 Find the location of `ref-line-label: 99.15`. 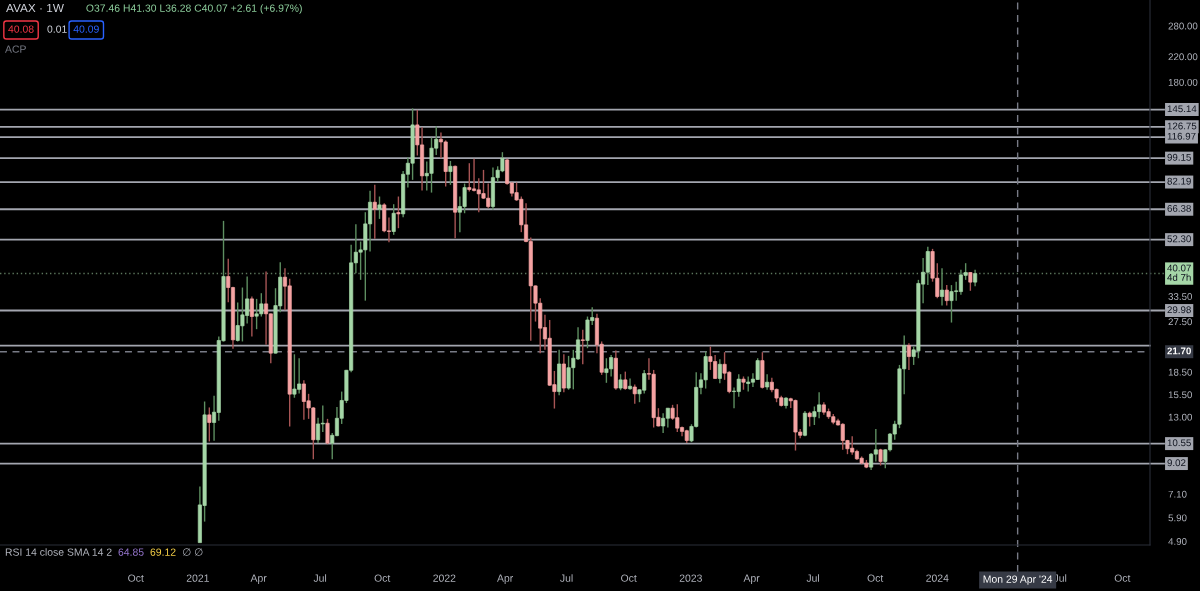

ref-line-label: 99.15 is located at coordinates (1179, 157).